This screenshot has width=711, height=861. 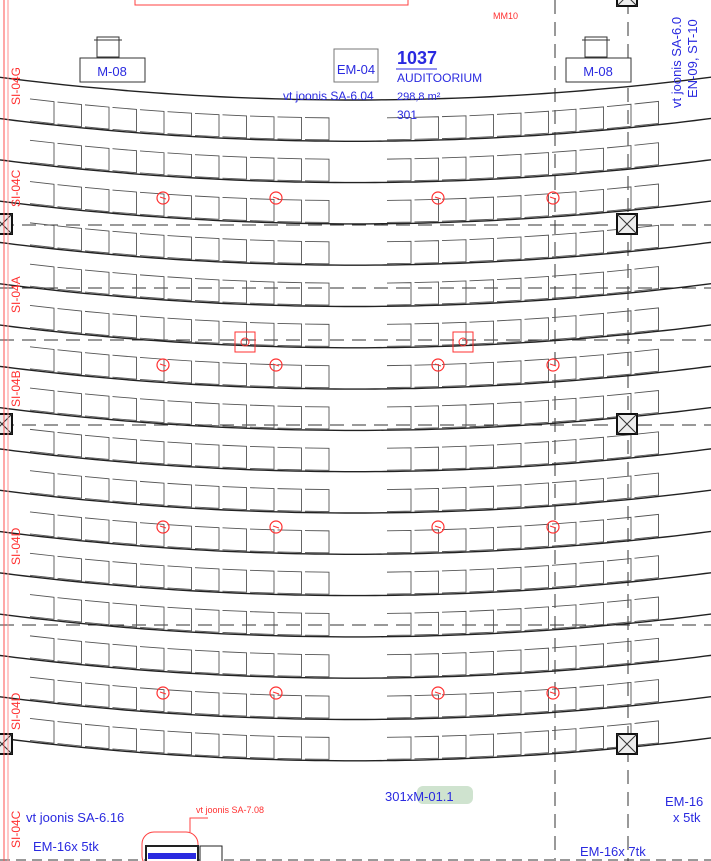 What do you see at coordinates (419, 796) in the screenshot?
I see `seat-tag: 301xM-01.1` at bounding box center [419, 796].